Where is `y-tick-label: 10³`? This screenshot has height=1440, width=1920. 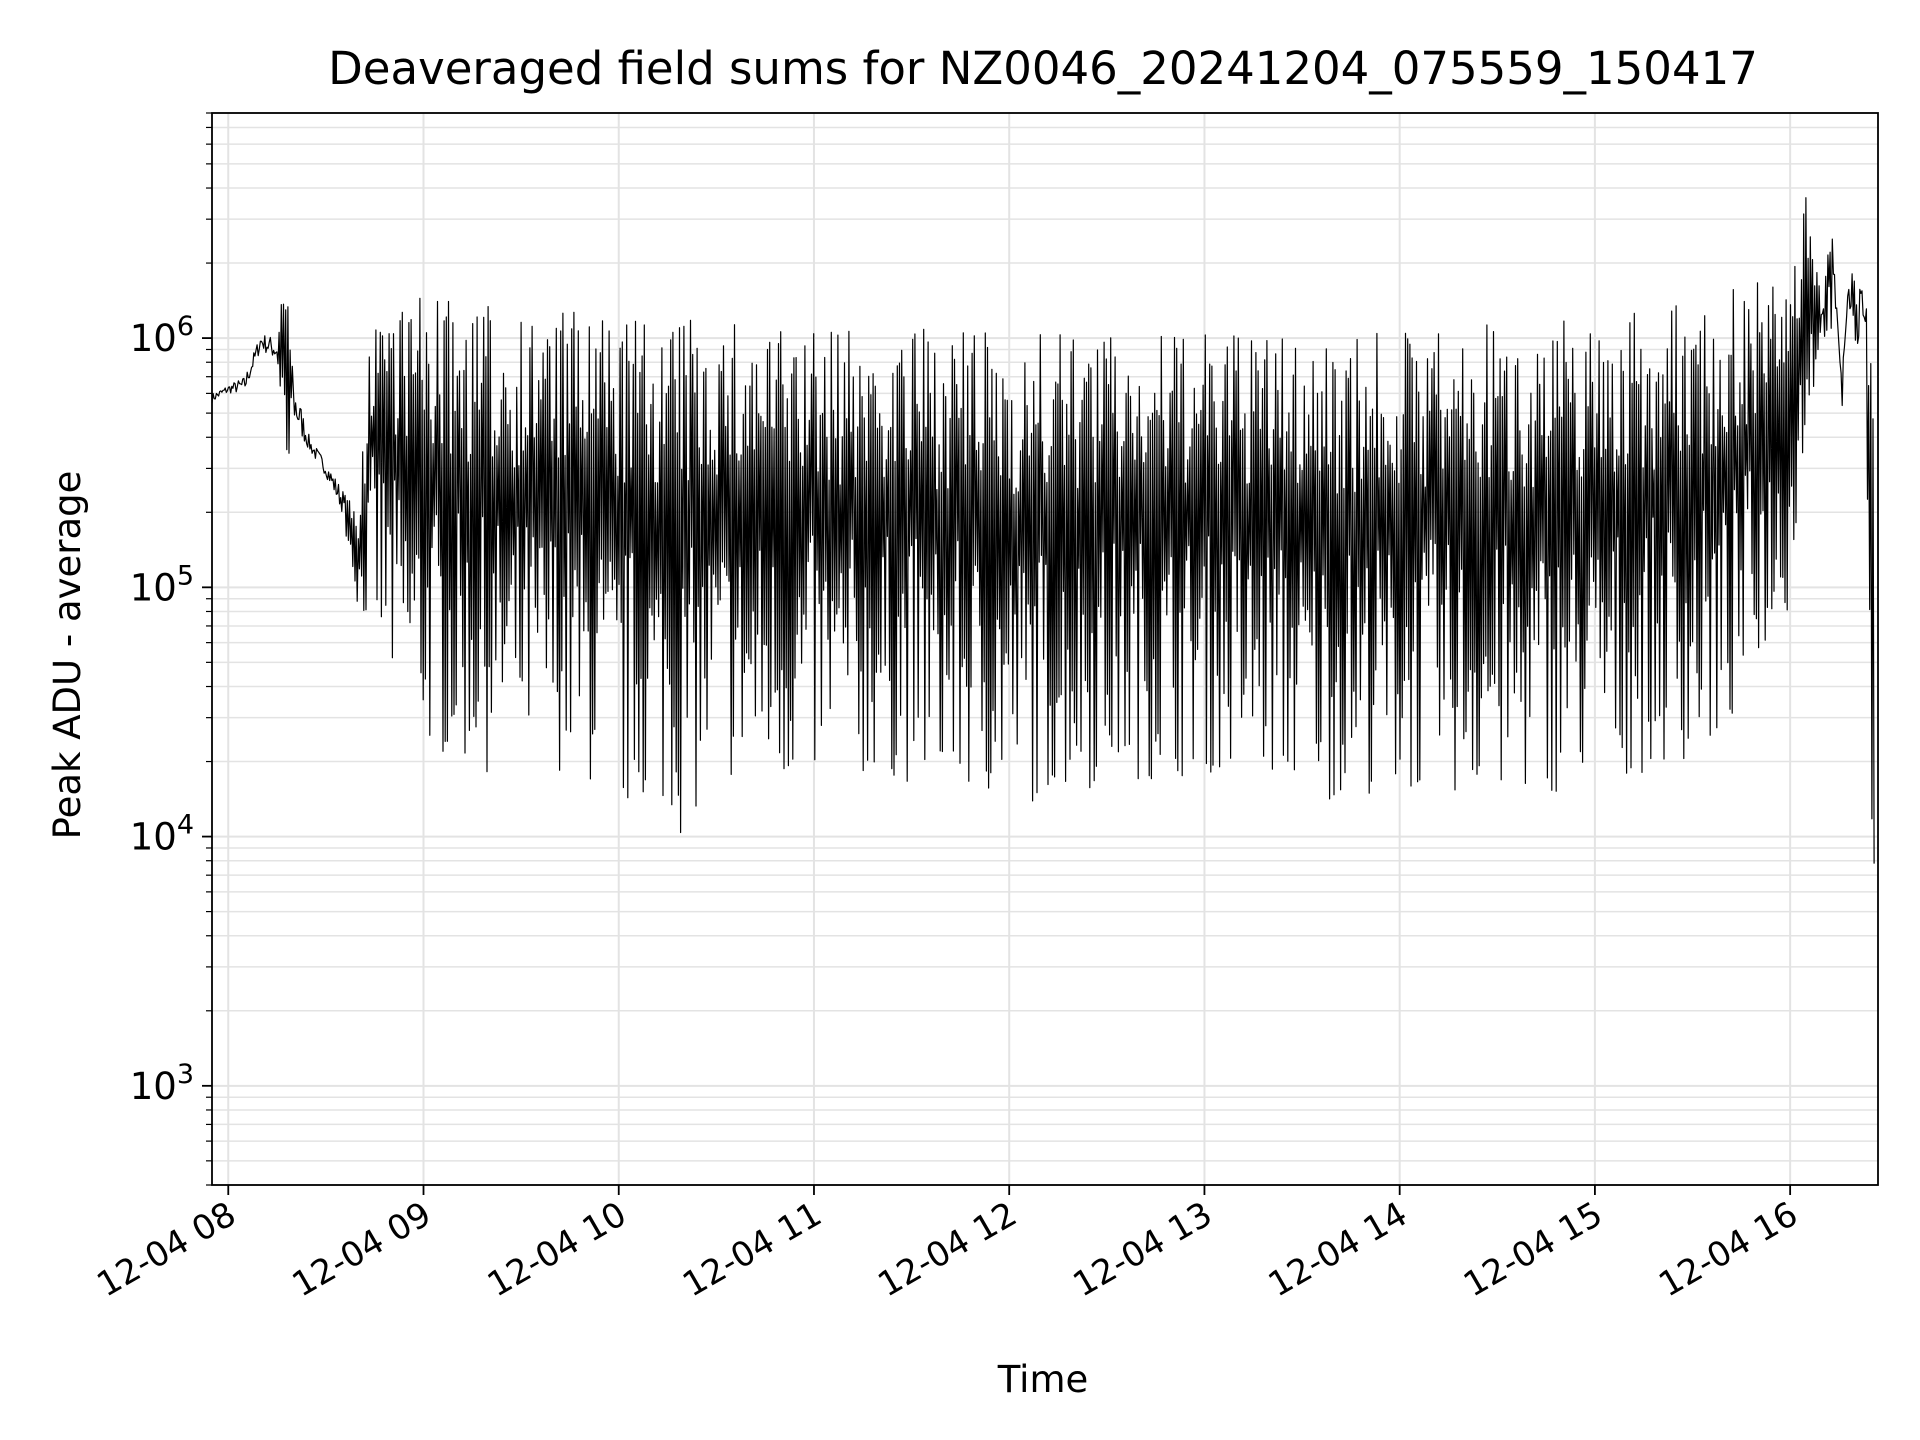 y-tick-label: 10³ is located at coordinates (162, 1083).